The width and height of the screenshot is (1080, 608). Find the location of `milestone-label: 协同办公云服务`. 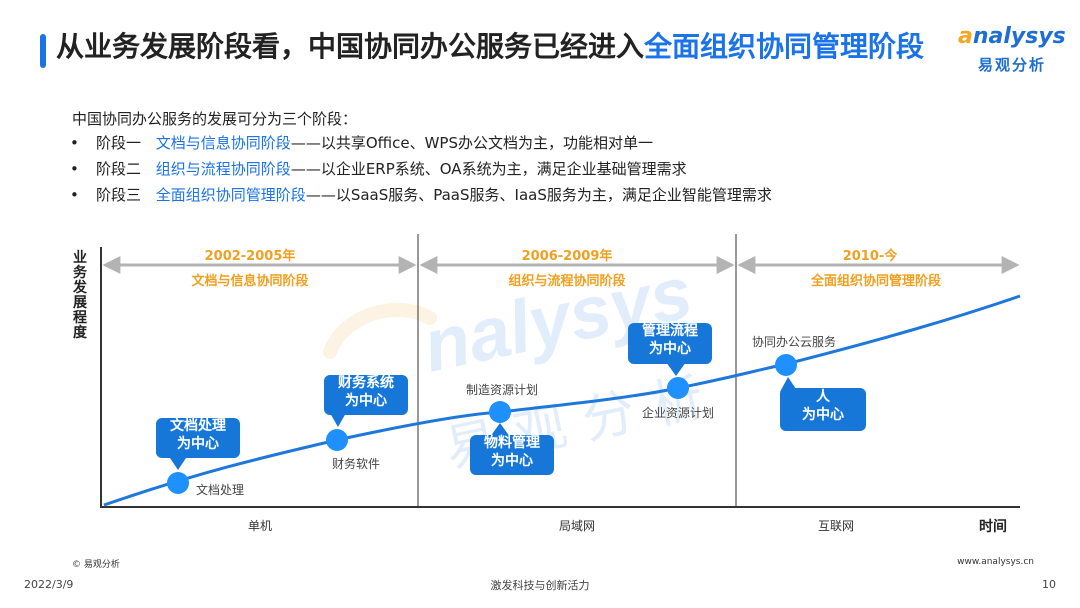

milestone-label: 协同办公云服务 is located at coordinates (794, 341).